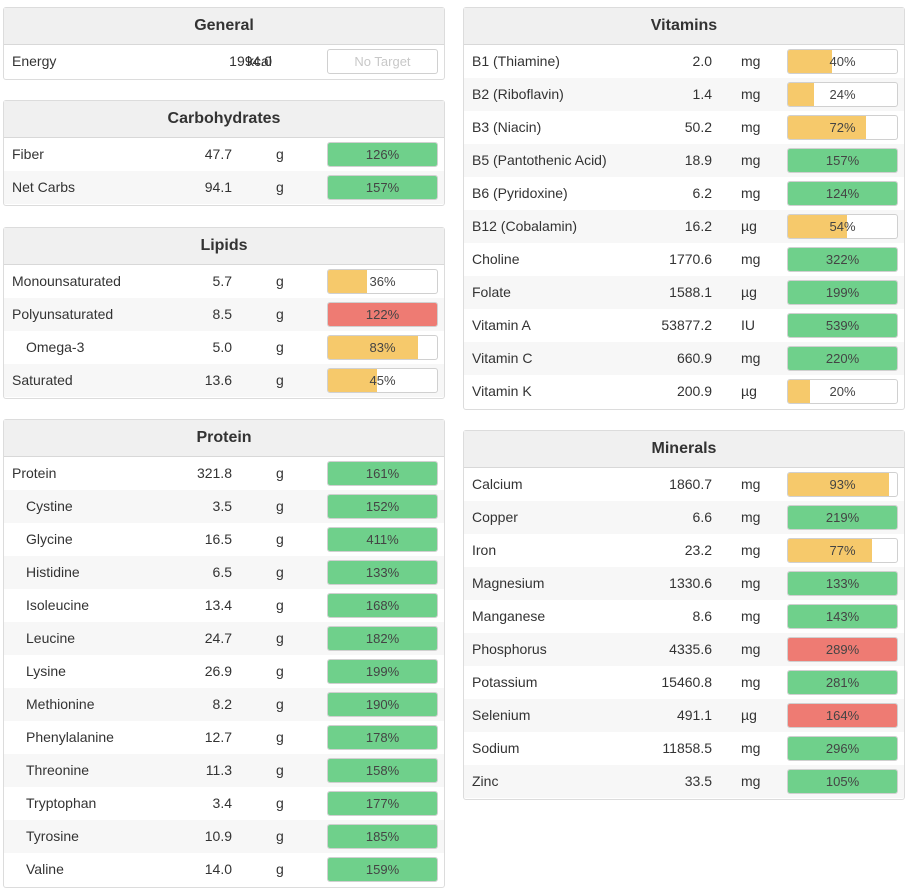  What do you see at coordinates (842, 484) in the screenshot?
I see `target-progress-bar: 93%` at bounding box center [842, 484].